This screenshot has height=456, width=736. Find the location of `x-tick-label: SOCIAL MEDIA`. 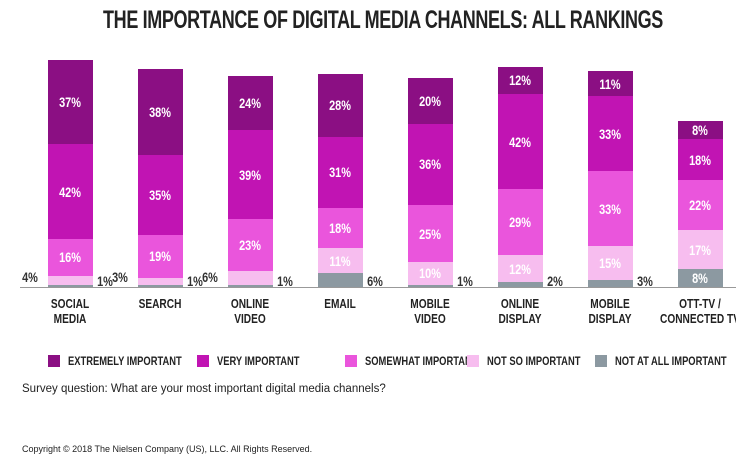

x-tick-label: SOCIAL MEDIA is located at coordinates (70, 311).